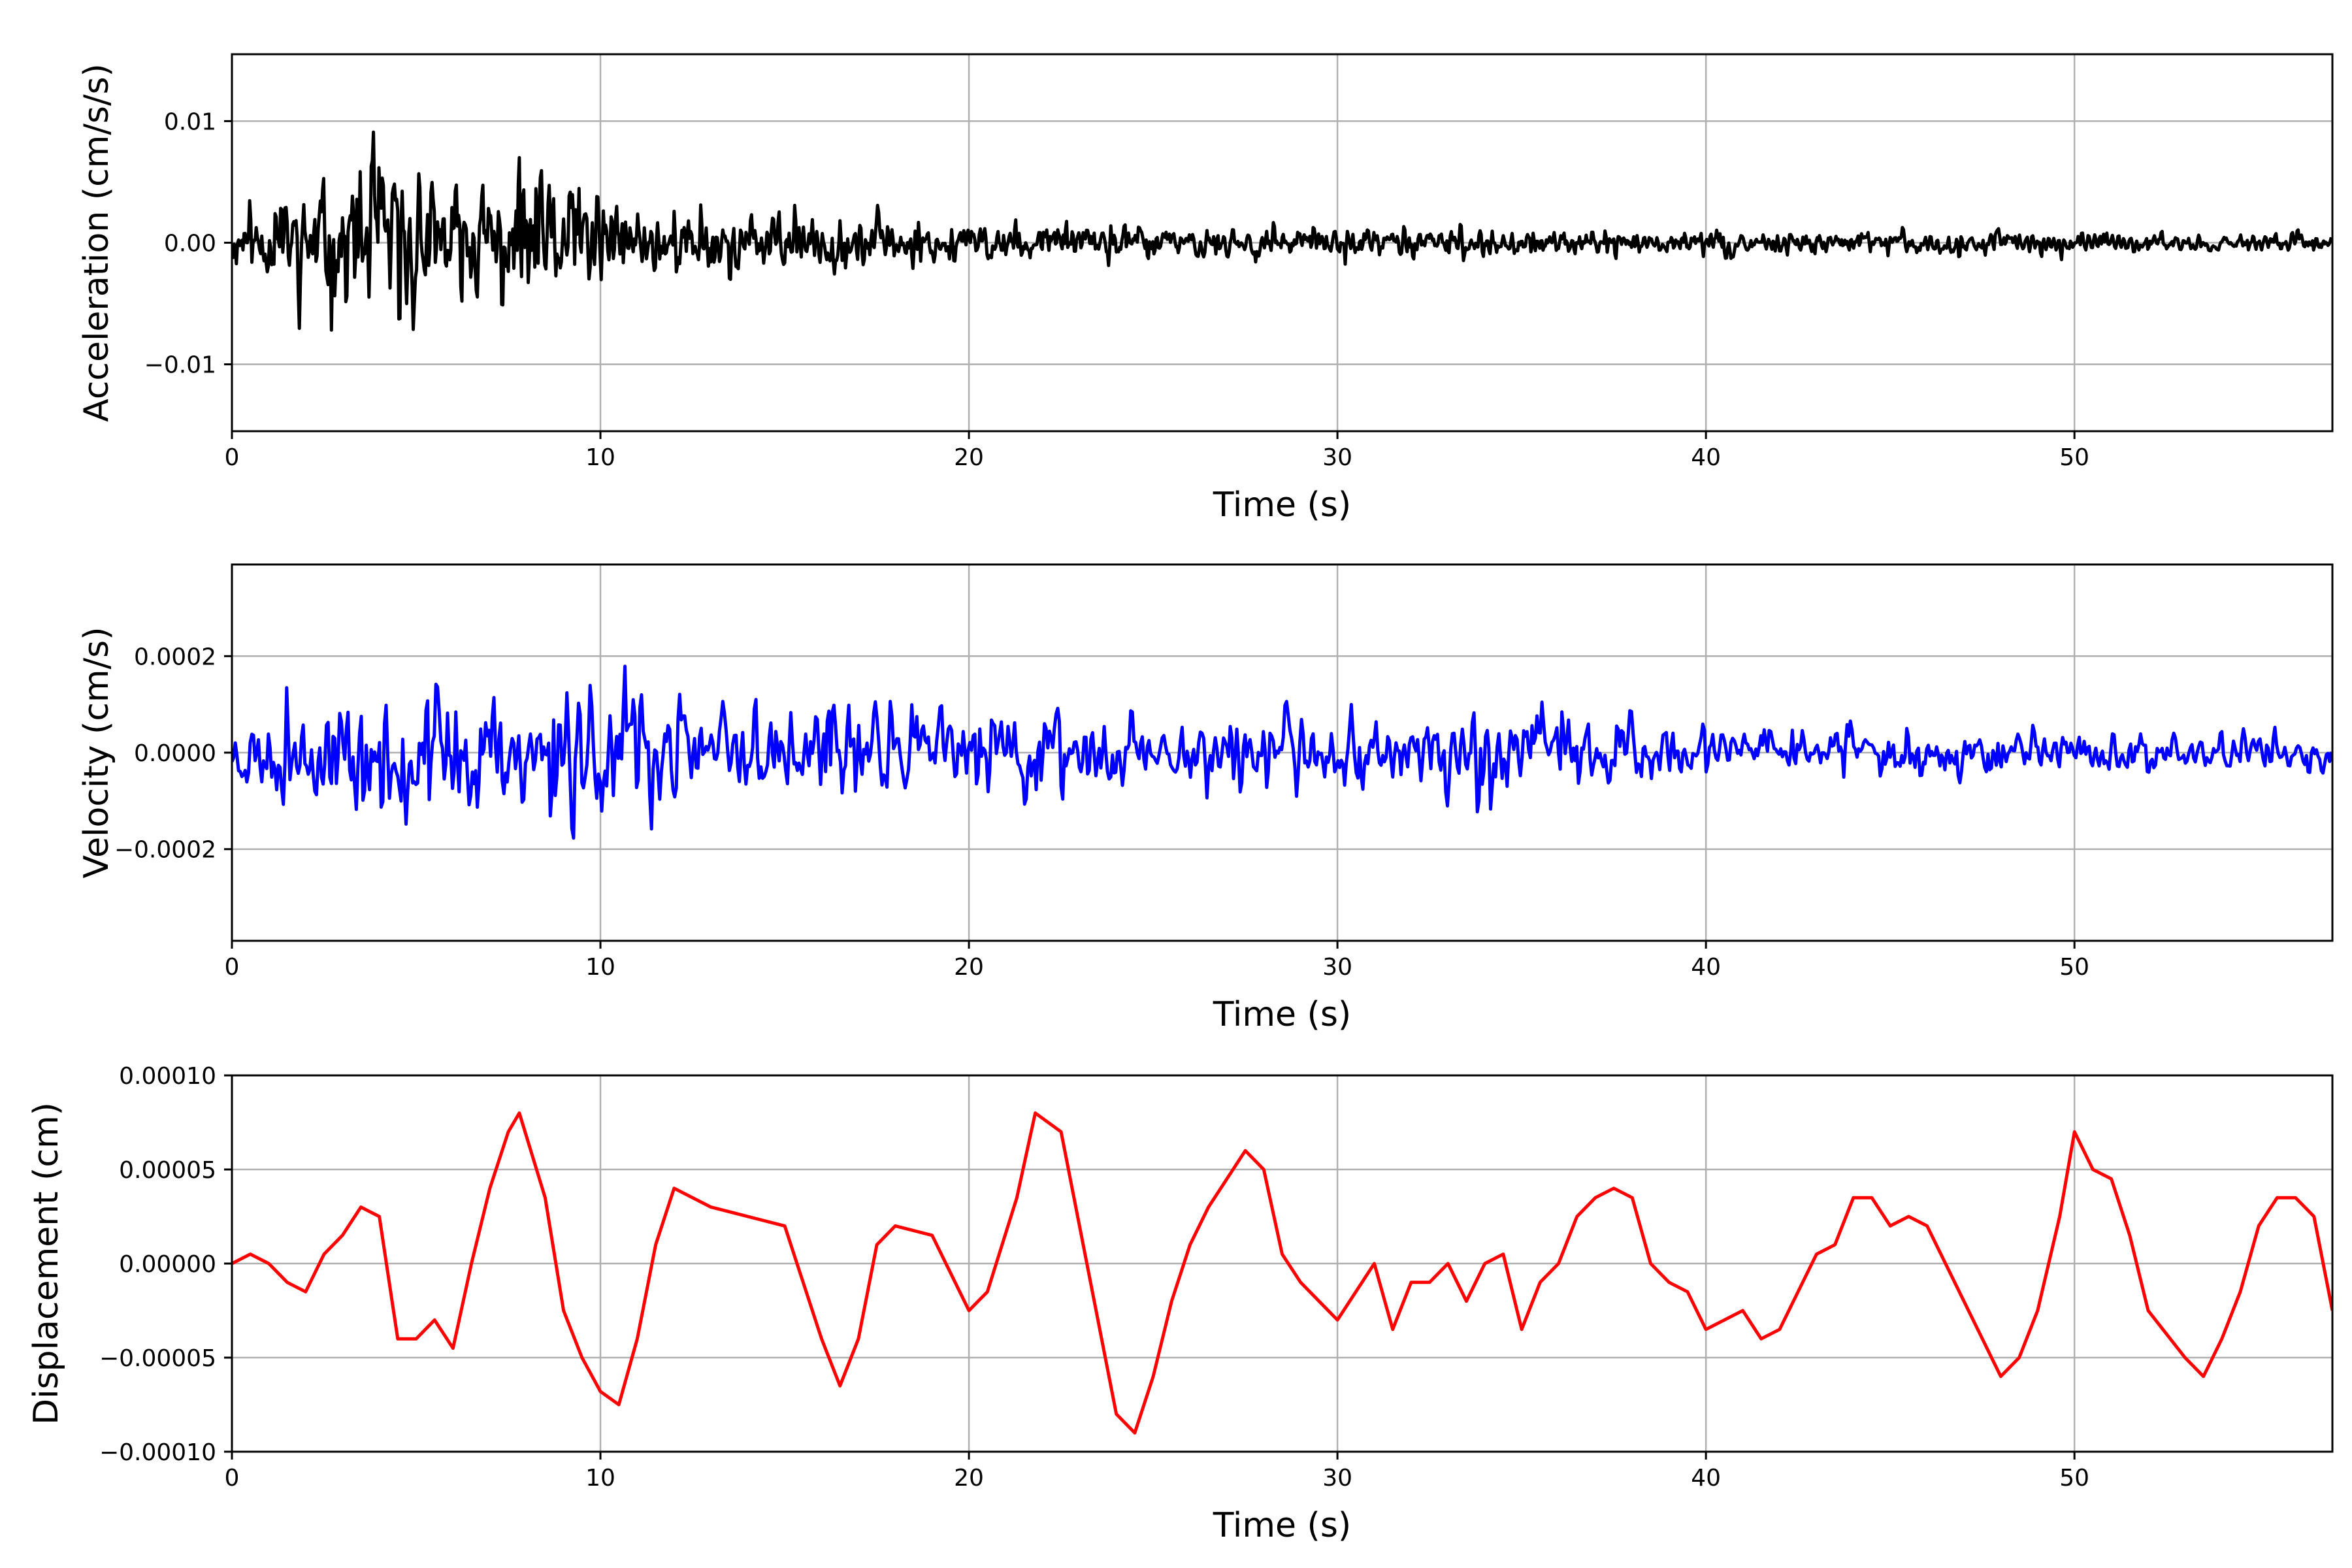 This screenshot has width=2352, height=1568. Describe the element at coordinates (1282, 1014) in the screenshot. I see `velocity-xlabel: Time (s)` at that location.